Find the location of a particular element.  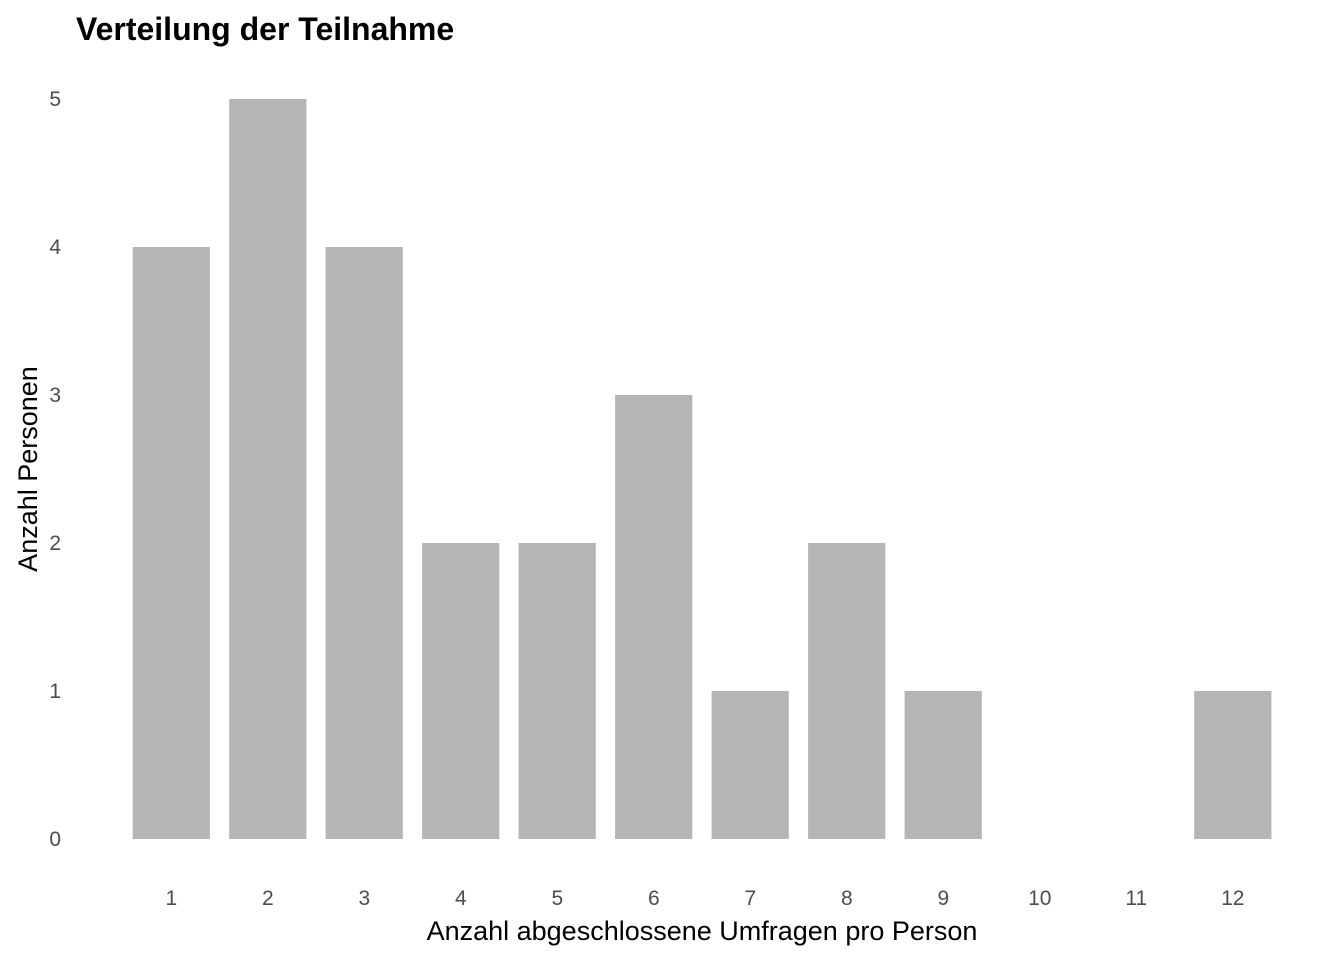

x-tick-label-6: 6 is located at coordinates (654, 898).